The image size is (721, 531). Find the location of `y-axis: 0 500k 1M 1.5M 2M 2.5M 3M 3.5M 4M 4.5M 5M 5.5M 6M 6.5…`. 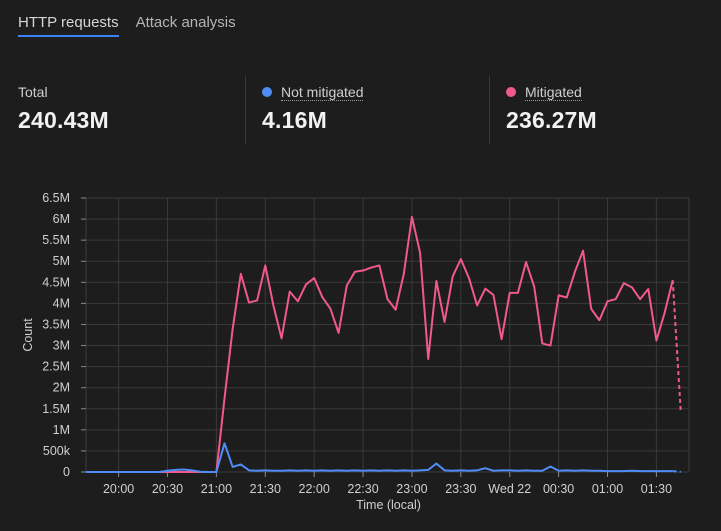

y-axis: 0 500k 1M 1.5M 2M 2.5M 3M 3.5M 4M 4.5M 5M 5.5M 6M 6.5… is located at coordinates (64, 335).